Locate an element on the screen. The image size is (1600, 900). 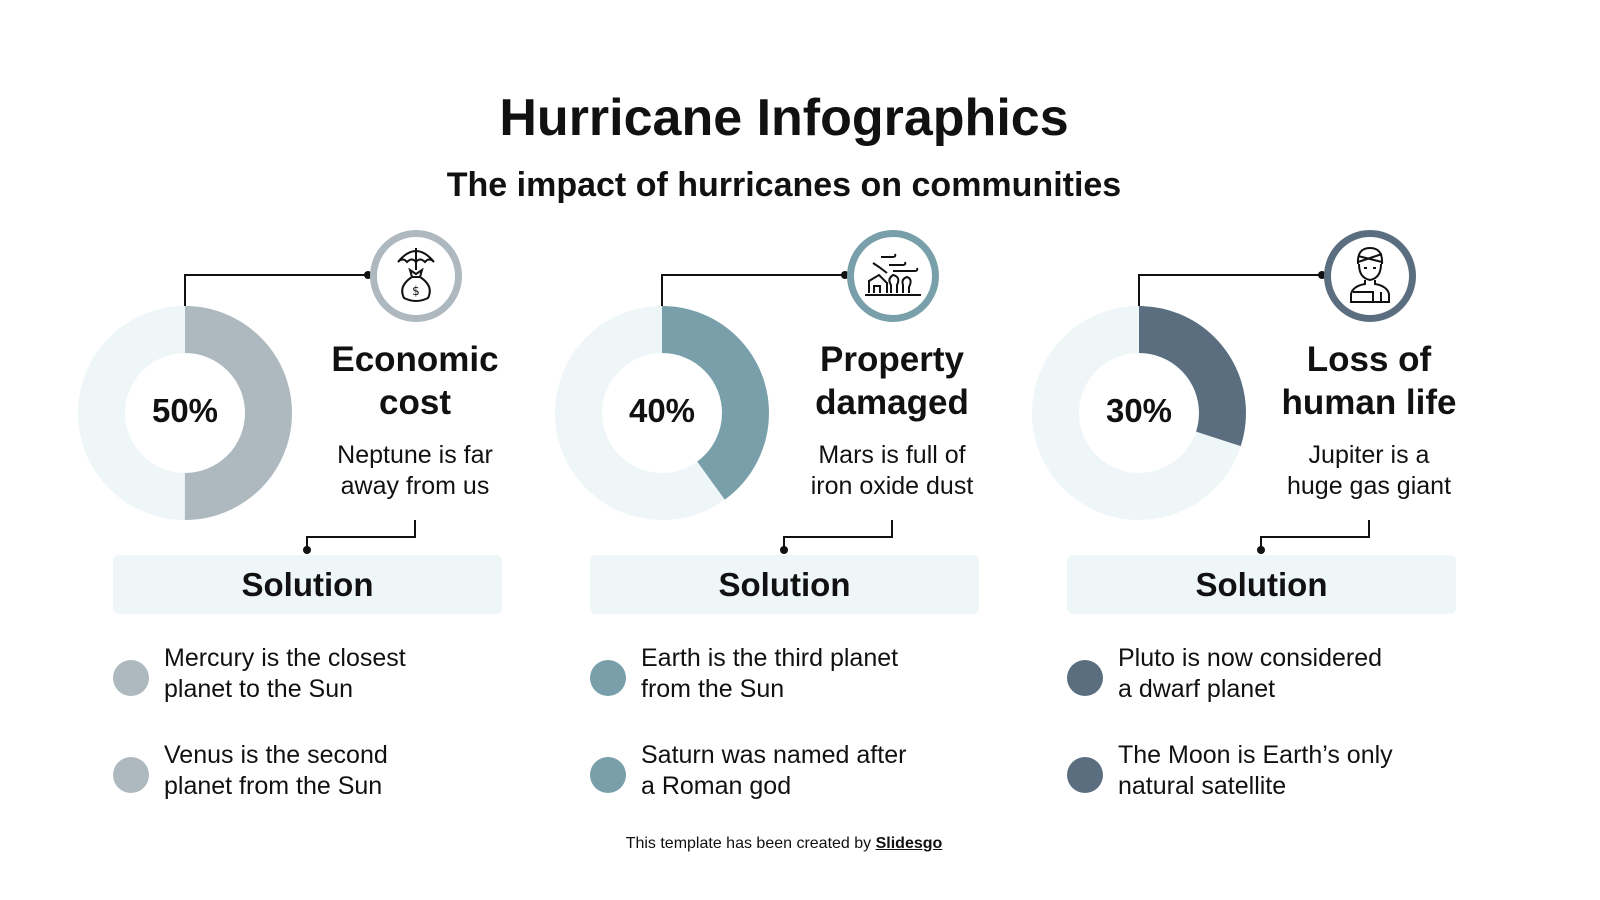
column-title: Property damaged is located at coordinates (892, 381).